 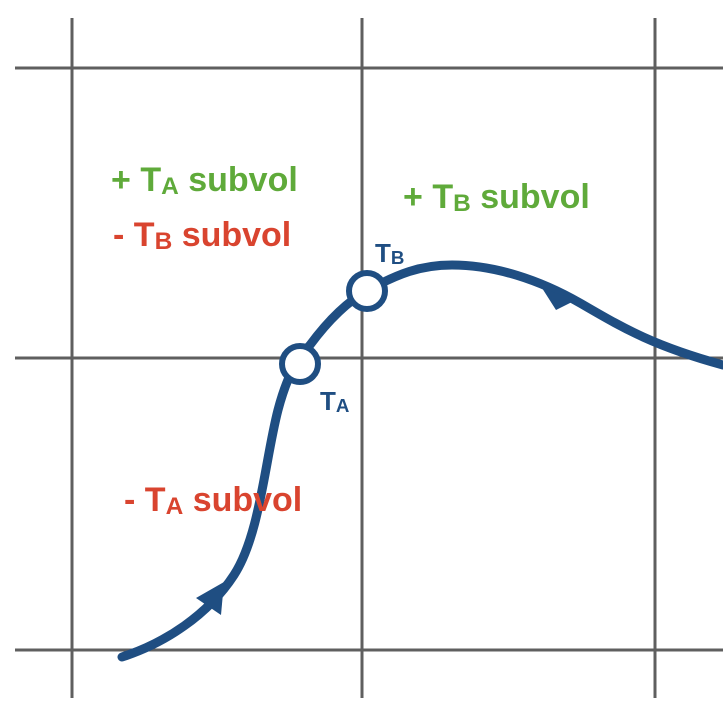 What do you see at coordinates (300, 364) in the screenshot?
I see `crossing-point-a` at bounding box center [300, 364].